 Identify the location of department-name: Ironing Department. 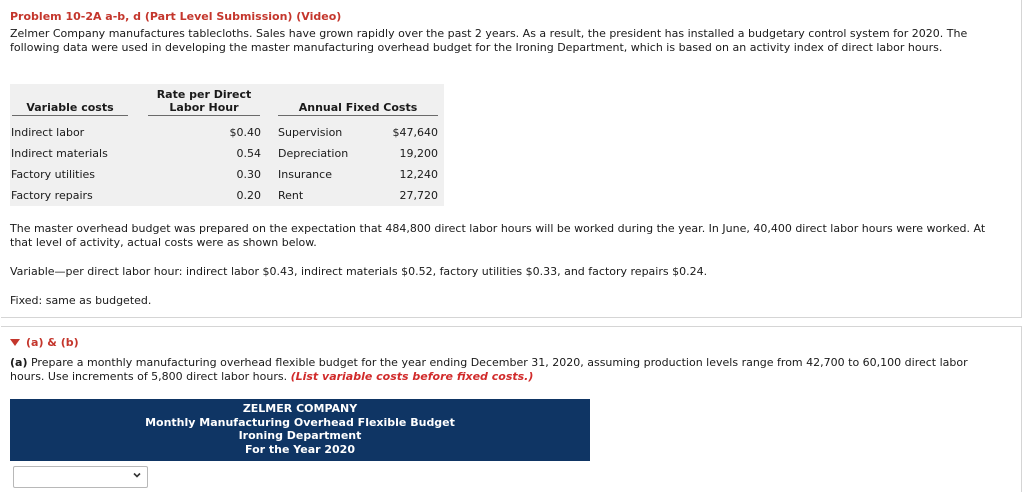
(300, 435).